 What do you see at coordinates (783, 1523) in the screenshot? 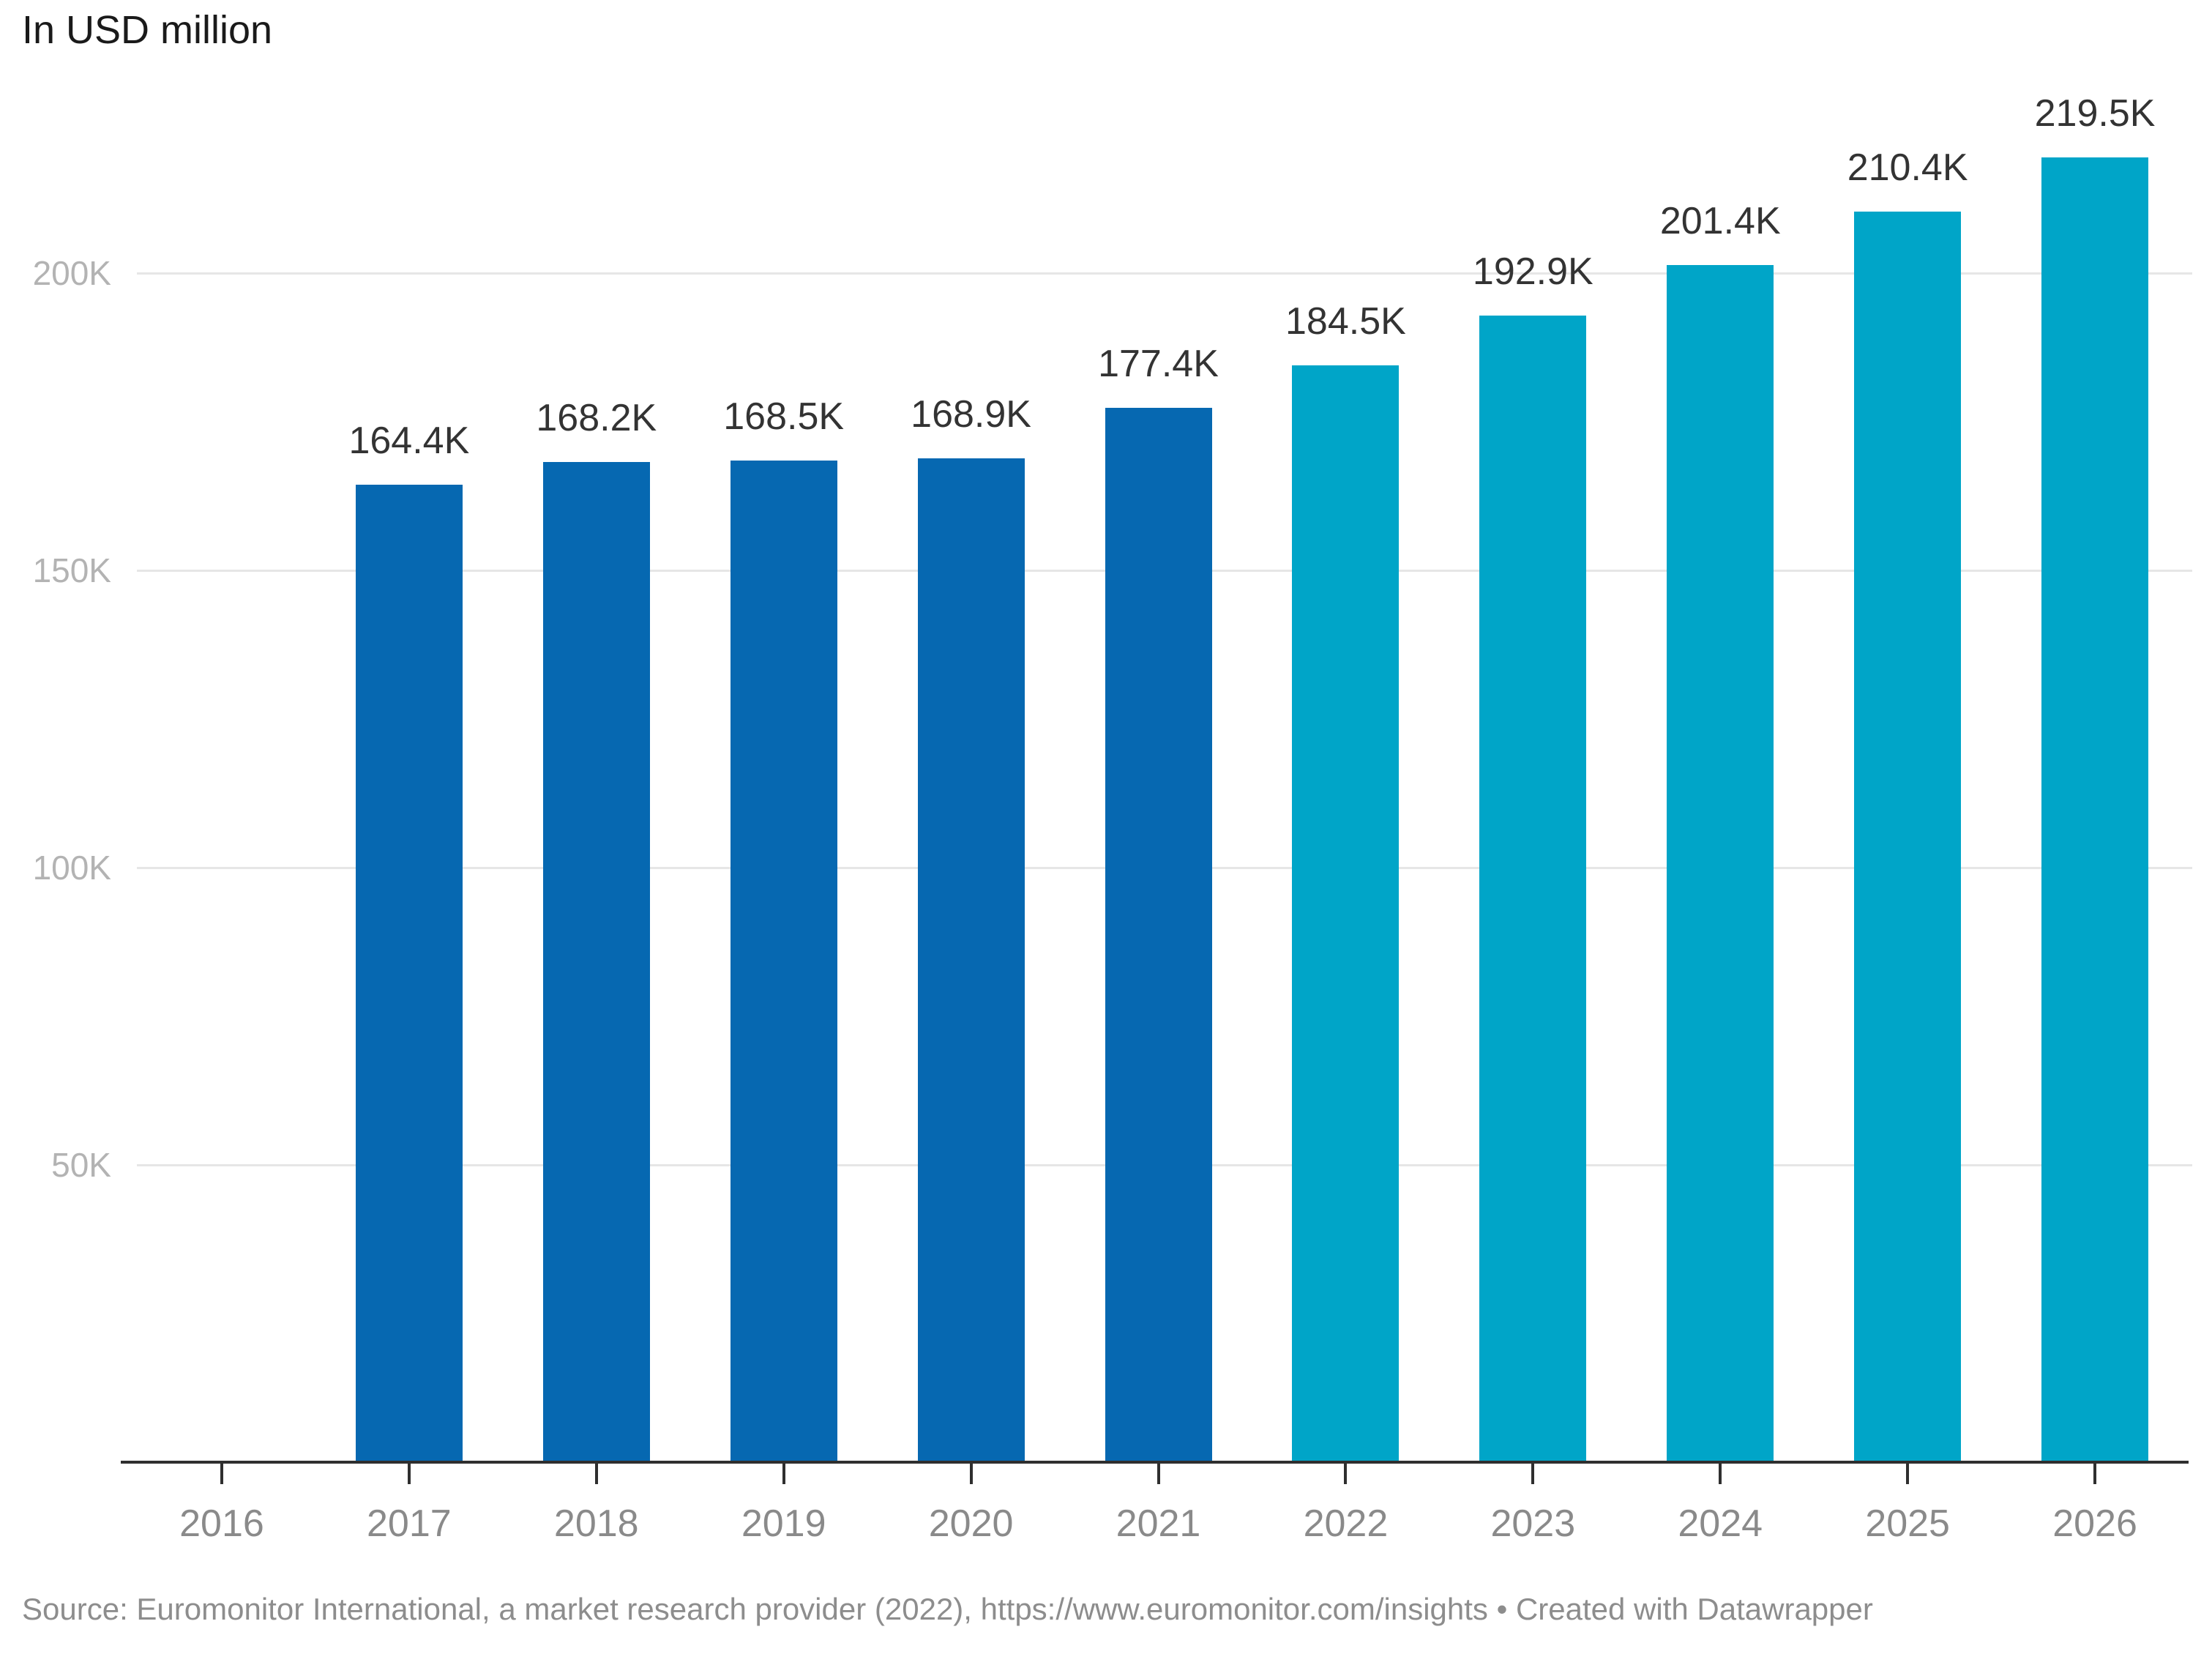
I see `x-tick-label-2019: 2019` at bounding box center [783, 1523].